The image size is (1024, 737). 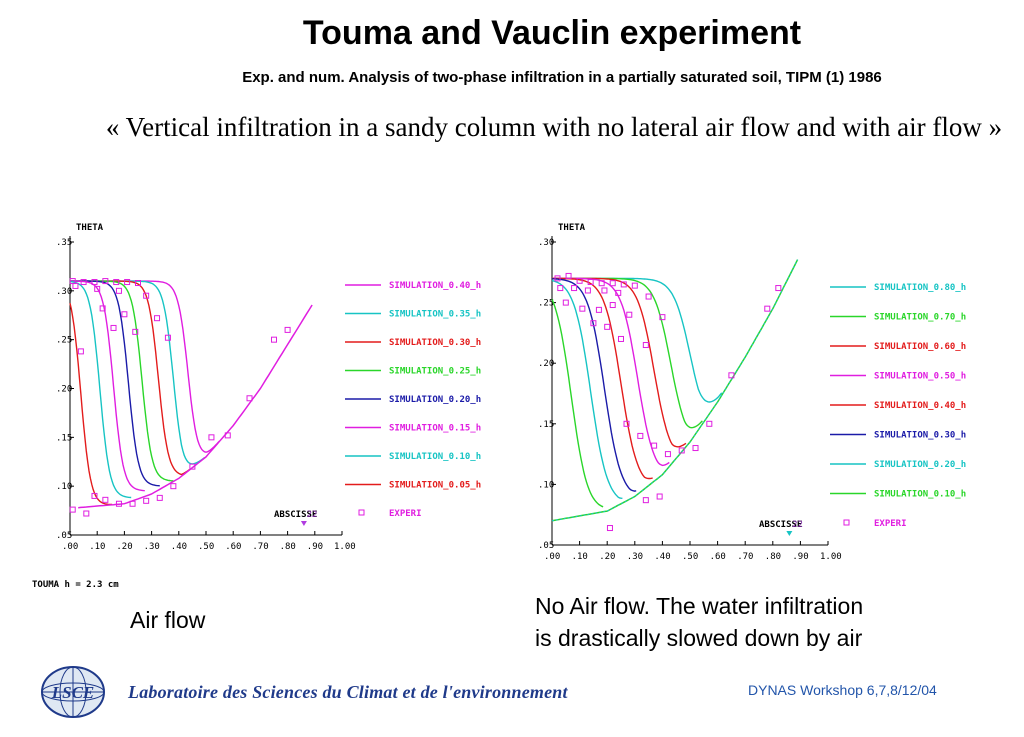 I want to click on y-tick-label: .35, so click(x=64, y=243).